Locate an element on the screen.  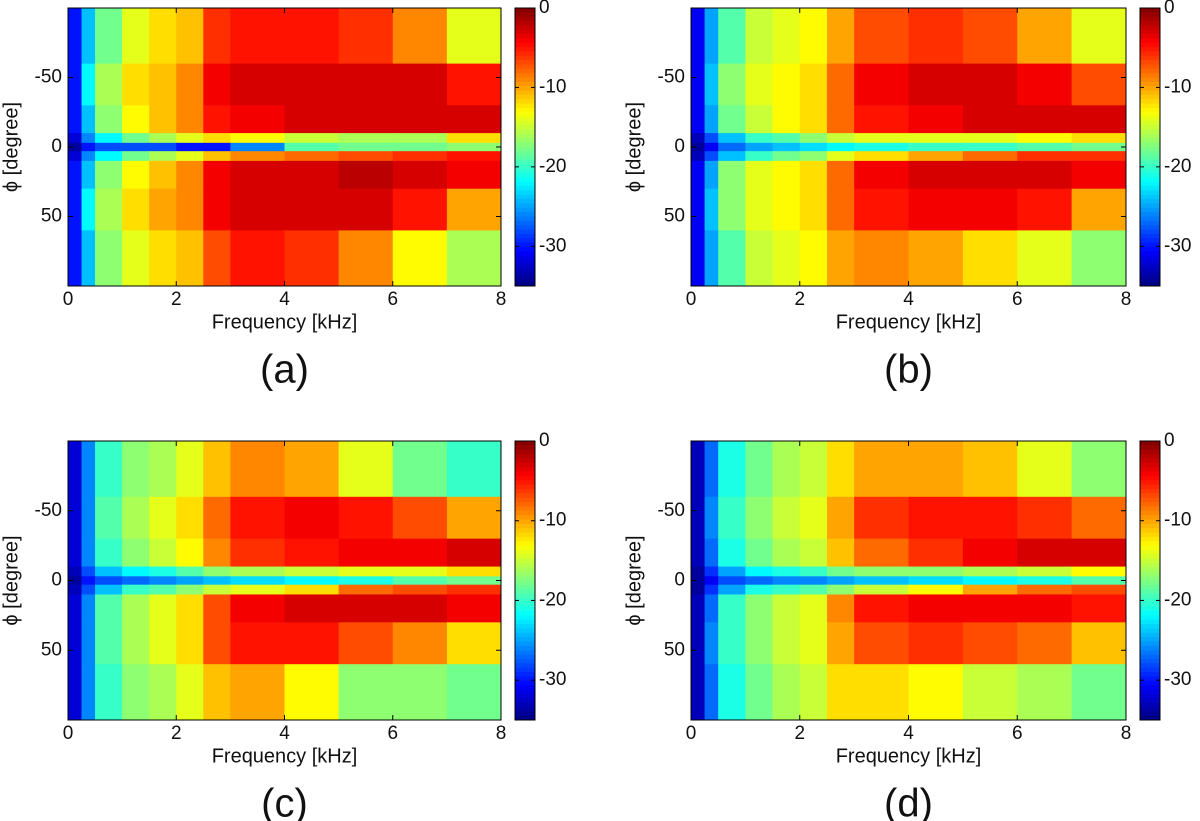
x-axis-label: Frequency [kHz] is located at coordinates (909, 322).